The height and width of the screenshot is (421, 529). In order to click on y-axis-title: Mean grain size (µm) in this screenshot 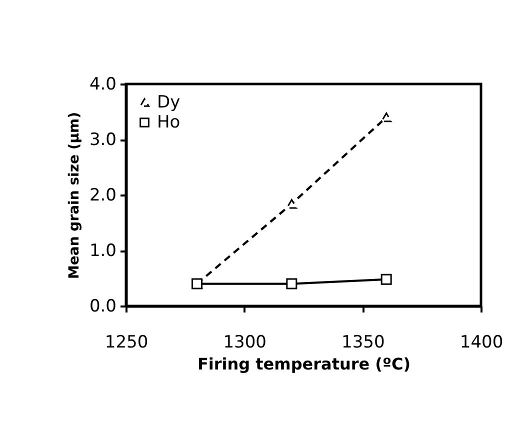, I will do `click(74, 196)`.